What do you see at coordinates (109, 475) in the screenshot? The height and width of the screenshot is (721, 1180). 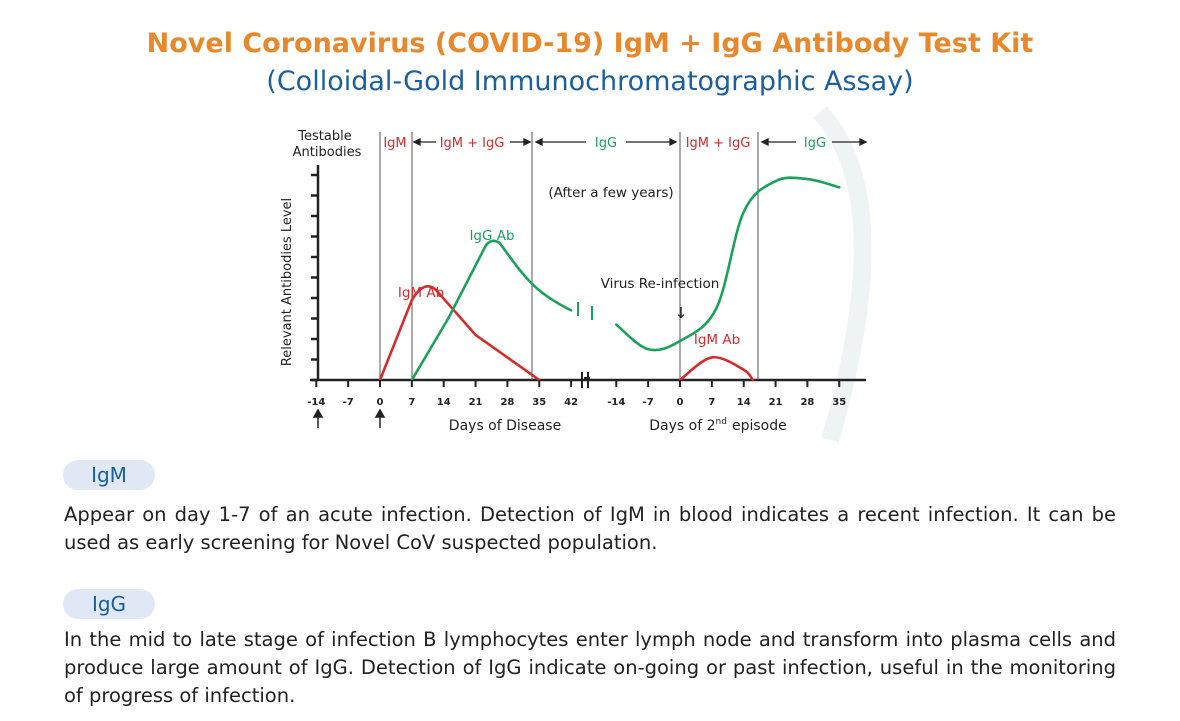 I see `igm-tag: IgM` at bounding box center [109, 475].